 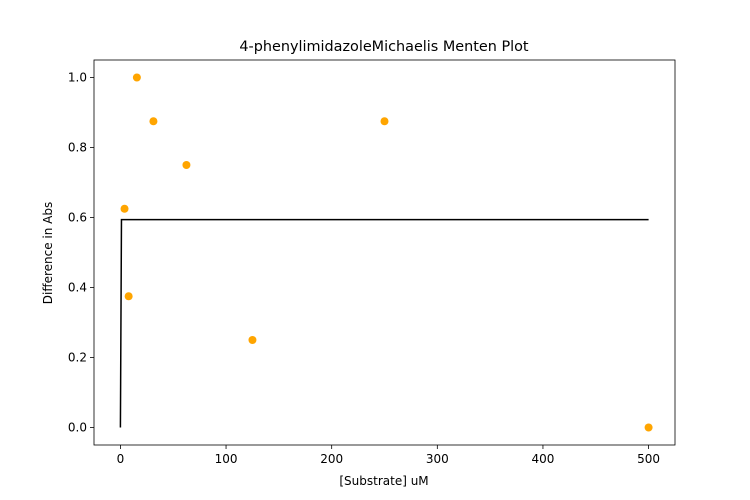 What do you see at coordinates (77, 78) in the screenshot?
I see `y-tick-label: 1.0` at bounding box center [77, 78].